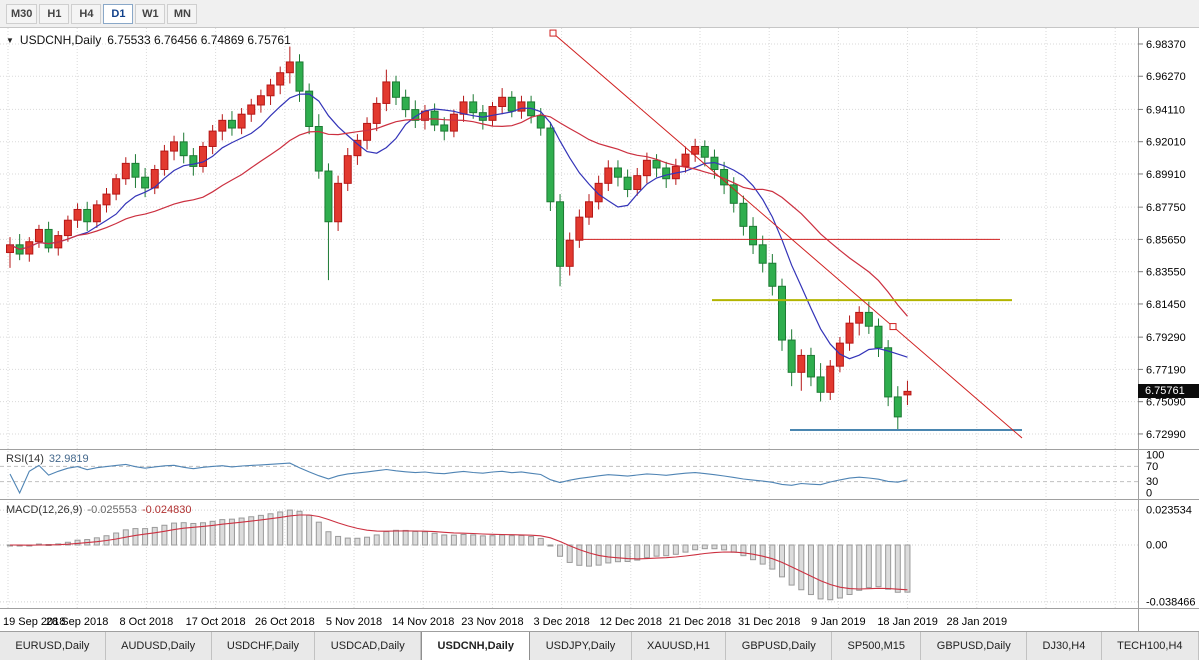 The width and height of the screenshot is (1199, 660). I want to click on symbol-tab-usdchf-daily: USDCHF,Daily, so click(263, 646).